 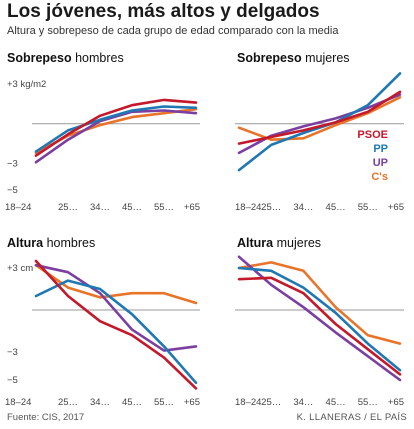 What do you see at coordinates (163, 11) in the screenshot?
I see `page-title: Los jóvenes, más altos y delgados` at bounding box center [163, 11].